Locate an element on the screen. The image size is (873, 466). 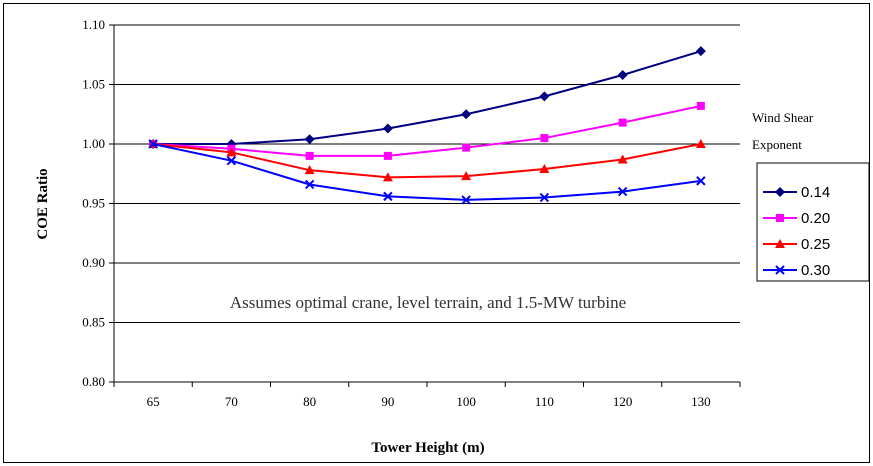
legend-item-0.30: 0.30 is located at coordinates (796, 270).